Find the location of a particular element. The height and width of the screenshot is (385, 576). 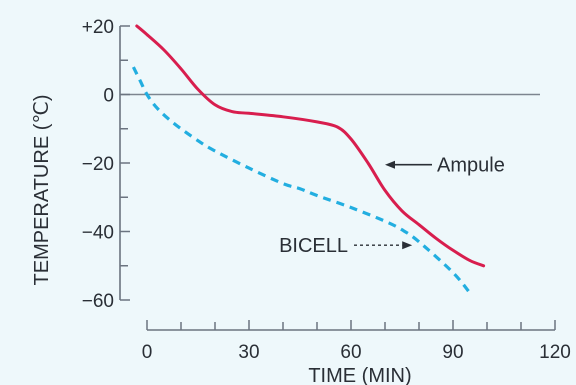

y-tick-label: −40 is located at coordinates (98, 233).